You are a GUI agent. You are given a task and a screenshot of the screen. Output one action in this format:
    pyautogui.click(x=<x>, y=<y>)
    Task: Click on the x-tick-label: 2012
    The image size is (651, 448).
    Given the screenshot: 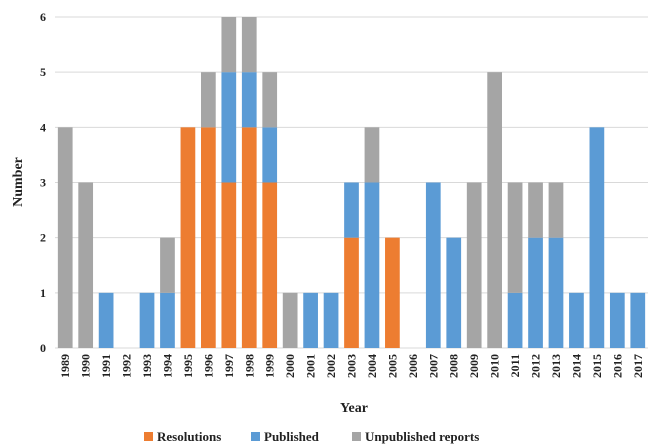 What is the action you would take?
    pyautogui.click(x=536, y=366)
    